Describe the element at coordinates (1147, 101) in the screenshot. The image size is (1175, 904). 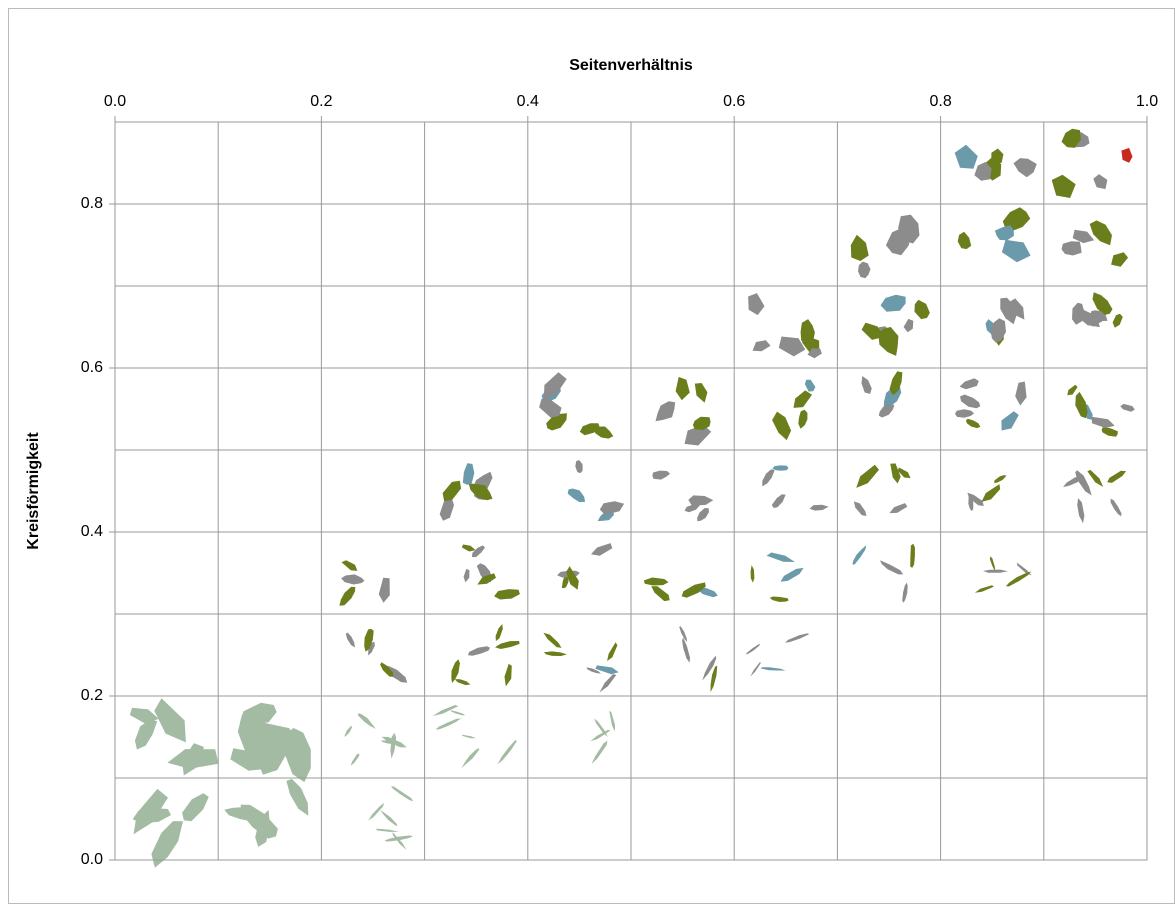
I see `x-tick-label: 1.0` at that location.